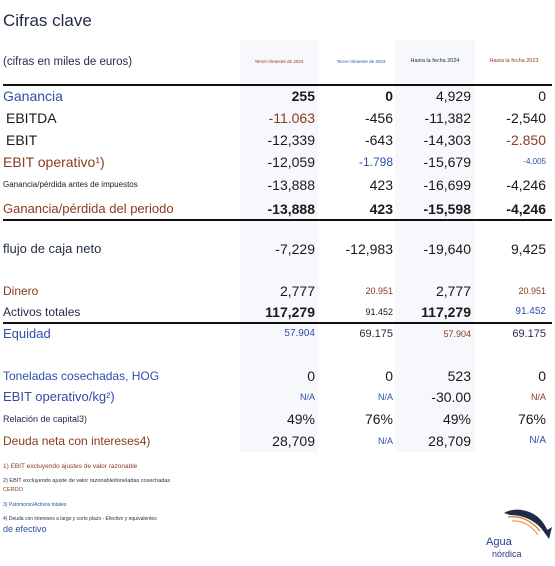 This screenshot has width=555, height=566. What do you see at coordinates (529, 334) in the screenshot?
I see `cell-ytd-2023: 69.175` at bounding box center [529, 334].